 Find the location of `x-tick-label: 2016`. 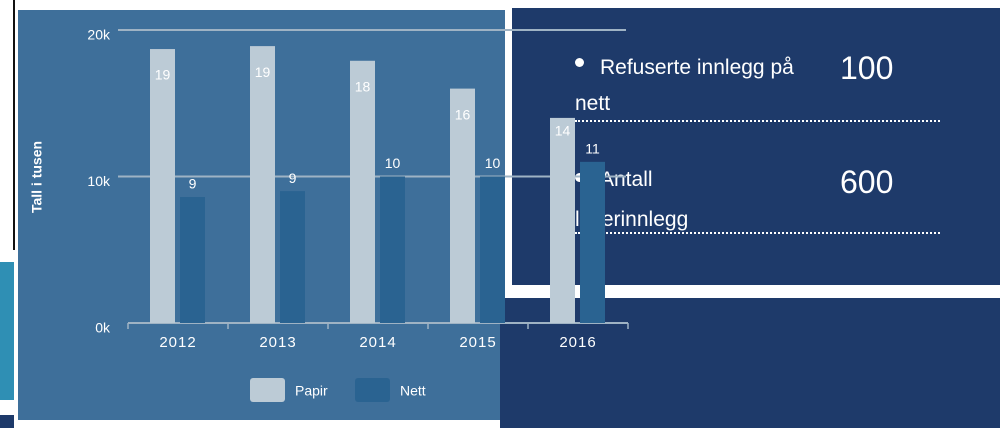

x-tick-label: 2016 is located at coordinates (577, 342).